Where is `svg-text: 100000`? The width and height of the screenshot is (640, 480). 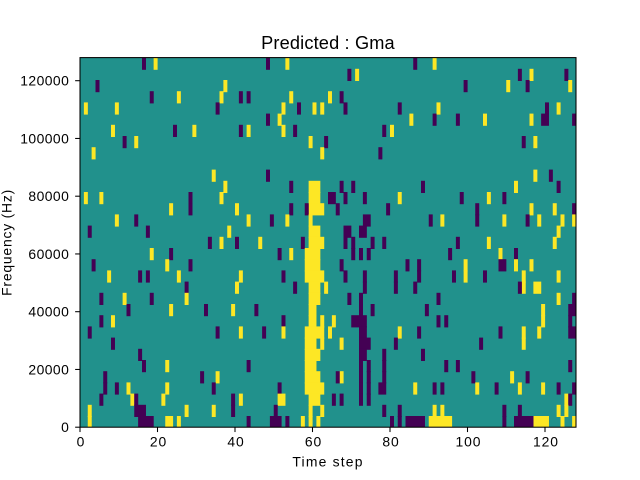 svg-text: 100000 is located at coordinates (44, 138).